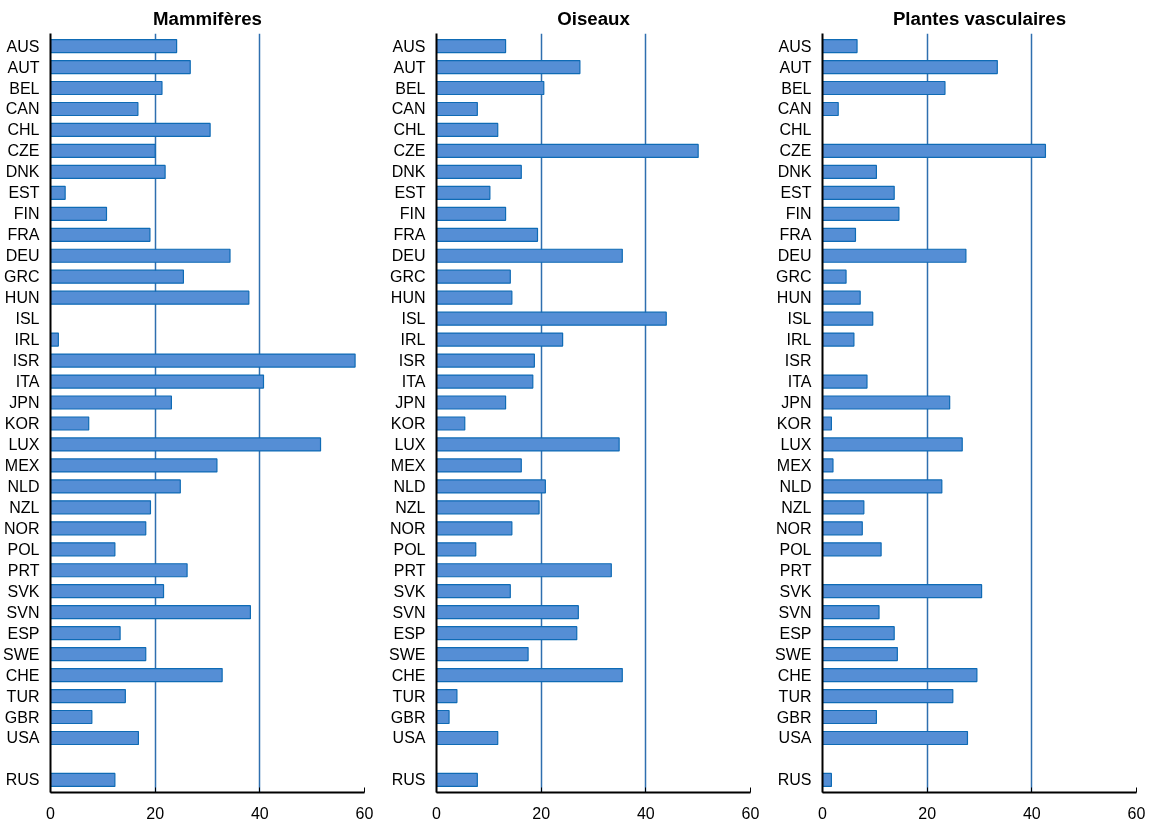 This screenshot has height=821, width=1158. I want to click on y-tick-label: IRL, so click(799, 340).